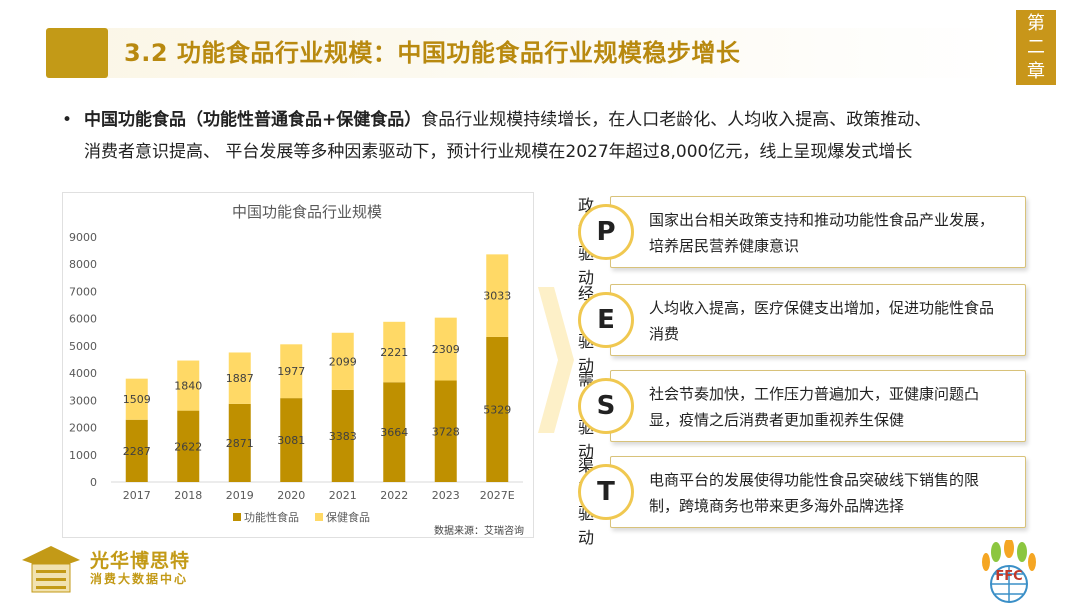 This screenshot has height=608, width=1080. I want to click on pest-letter: P, so click(606, 232).